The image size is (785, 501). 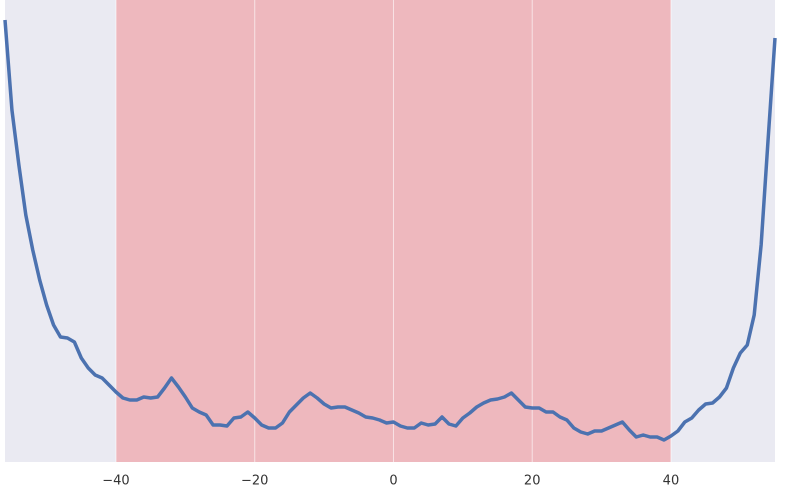 I want to click on x-tick-label: −20, so click(x=254, y=481).